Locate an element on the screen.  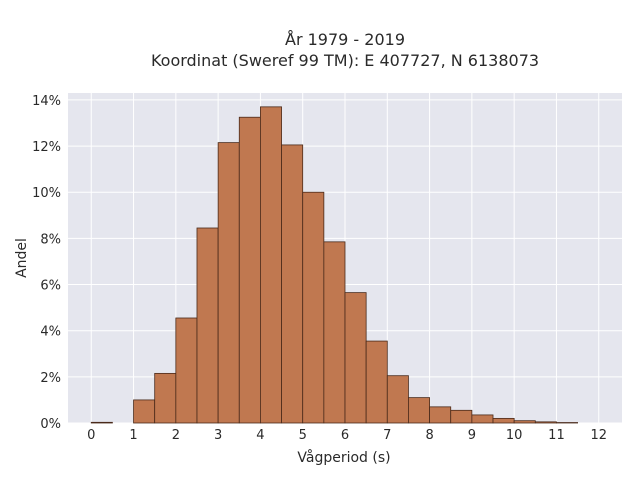
x-tick-label: 6 is located at coordinates (345, 435).